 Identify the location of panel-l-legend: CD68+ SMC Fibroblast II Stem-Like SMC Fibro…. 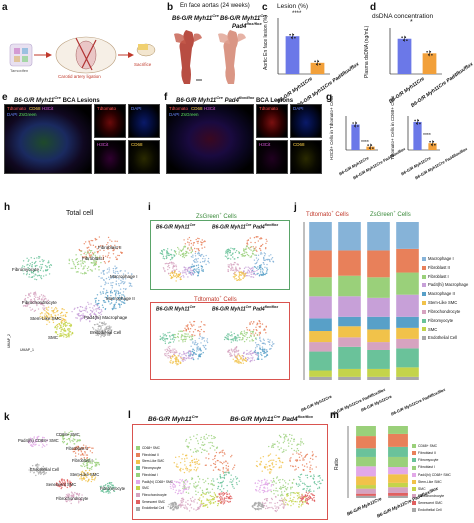
(158, 478).